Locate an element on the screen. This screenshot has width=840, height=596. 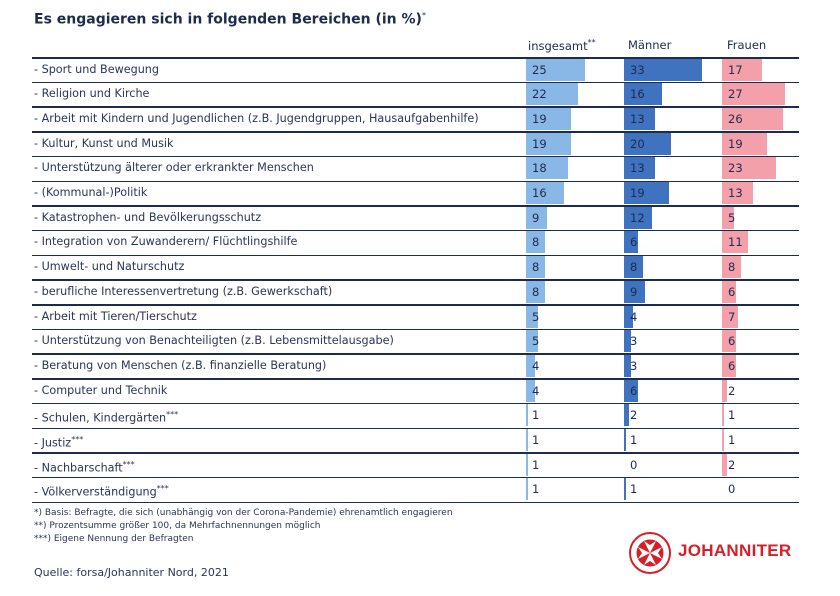
data-label: 16 is located at coordinates (637, 94).